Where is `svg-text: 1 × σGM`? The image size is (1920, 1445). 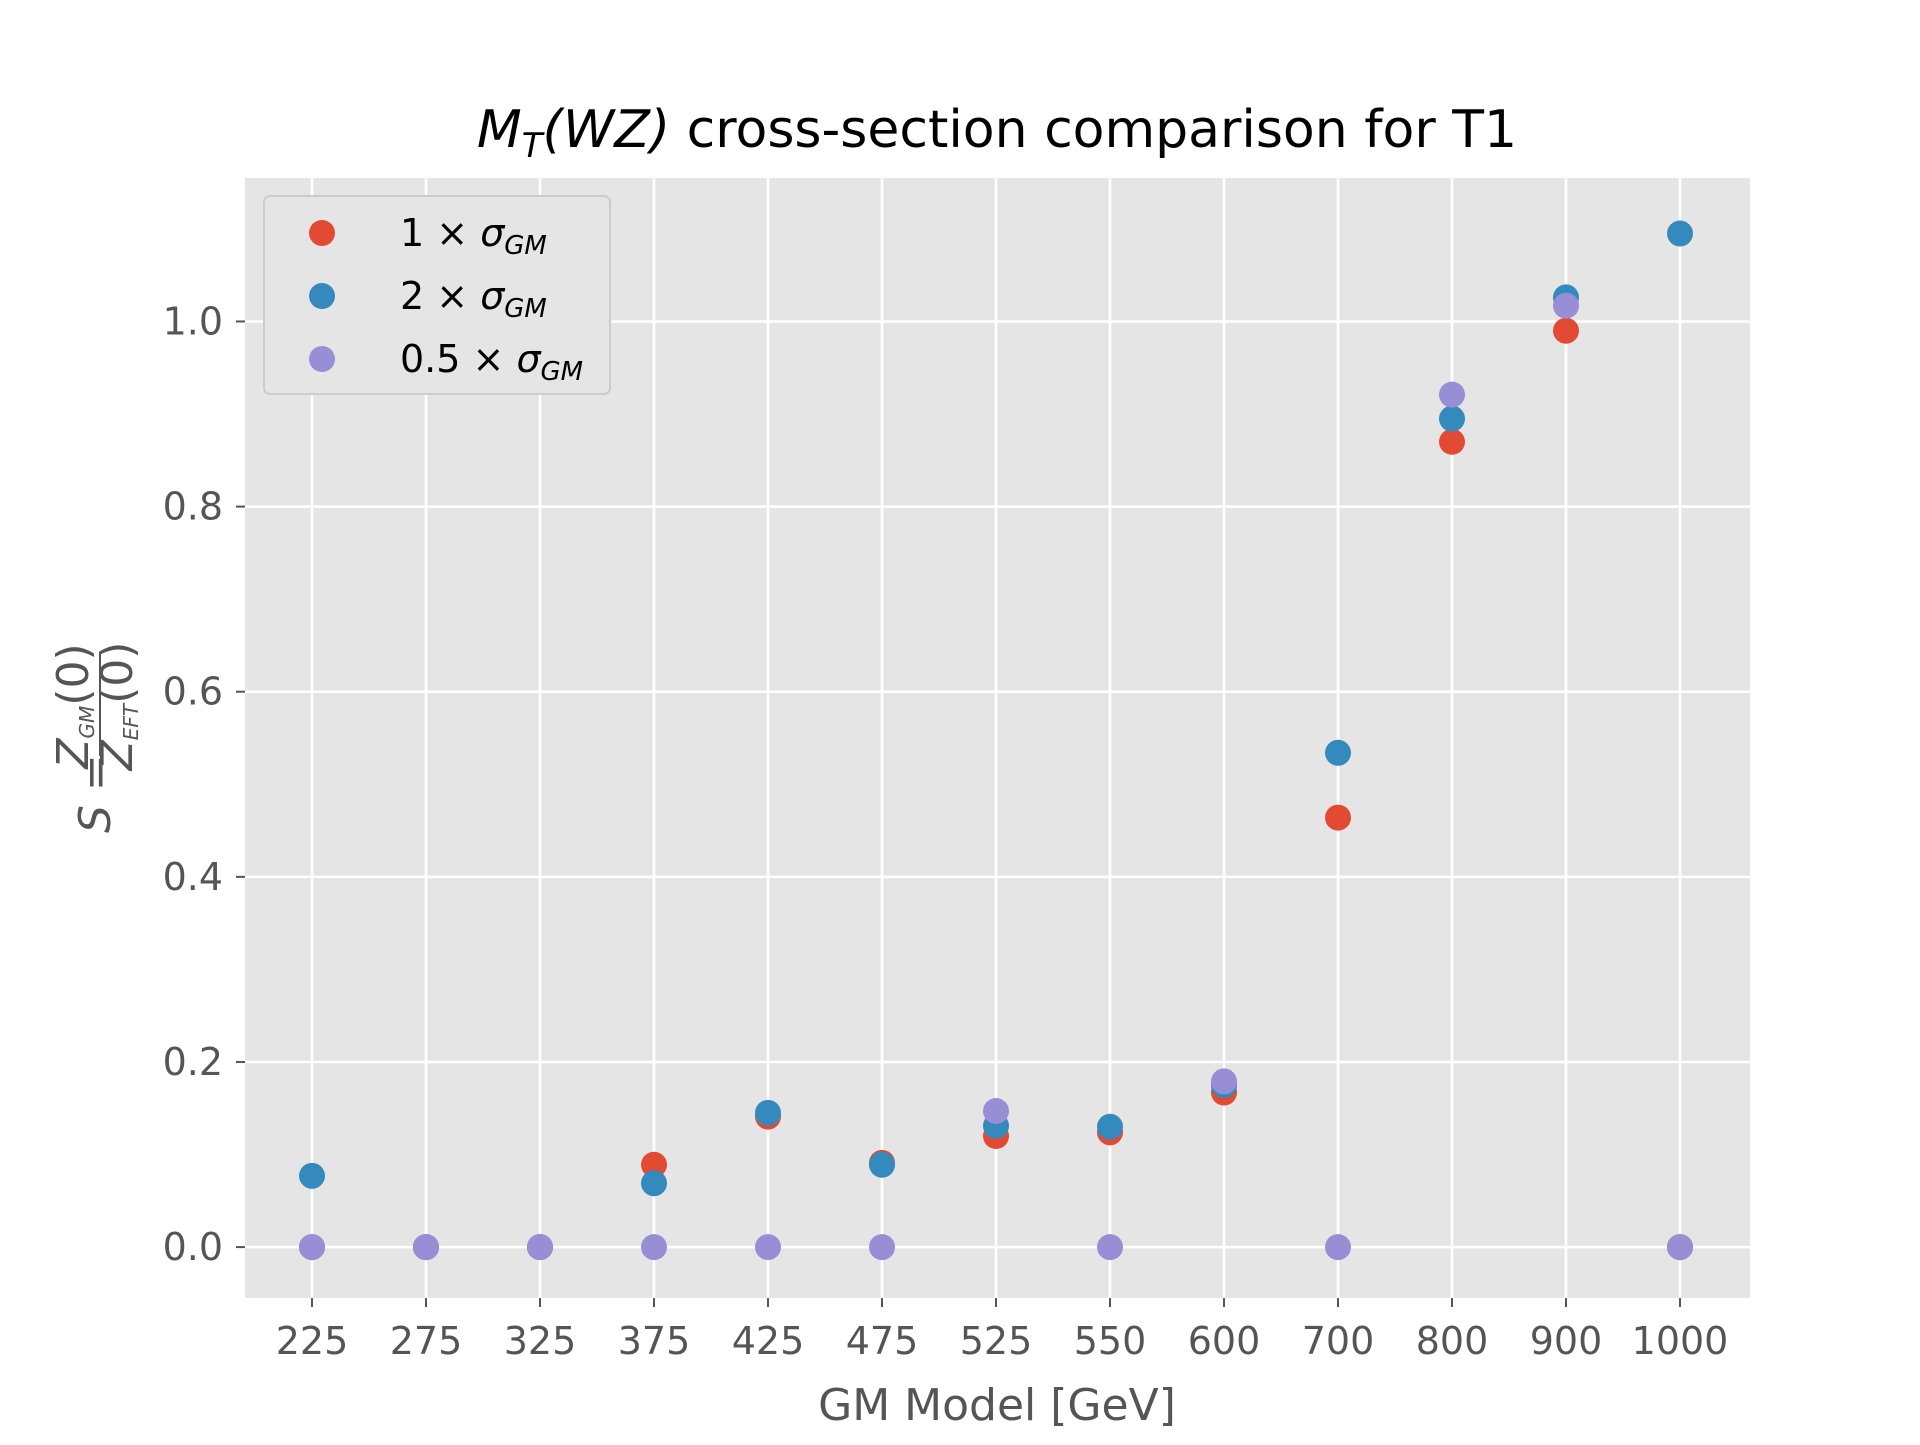
svg-text: 1 × σGM is located at coordinates (473, 236).